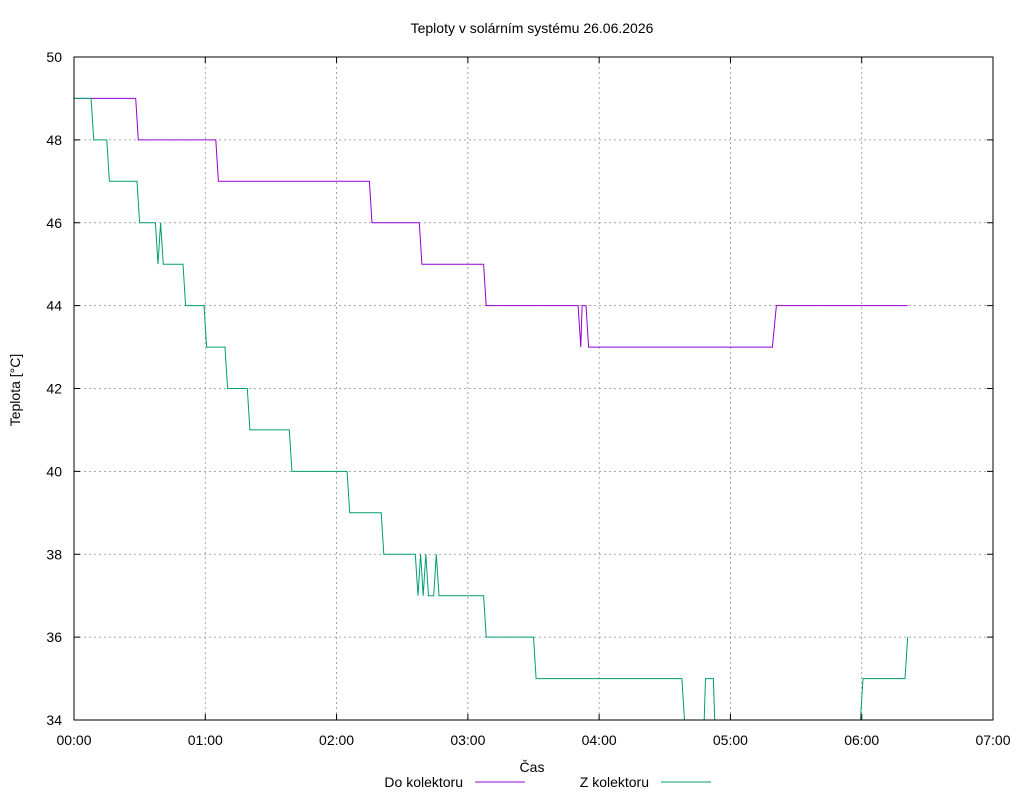 The height and width of the screenshot is (800, 1024). Describe the element at coordinates (532, 767) in the screenshot. I see `x-axis-label: Čas` at that location.